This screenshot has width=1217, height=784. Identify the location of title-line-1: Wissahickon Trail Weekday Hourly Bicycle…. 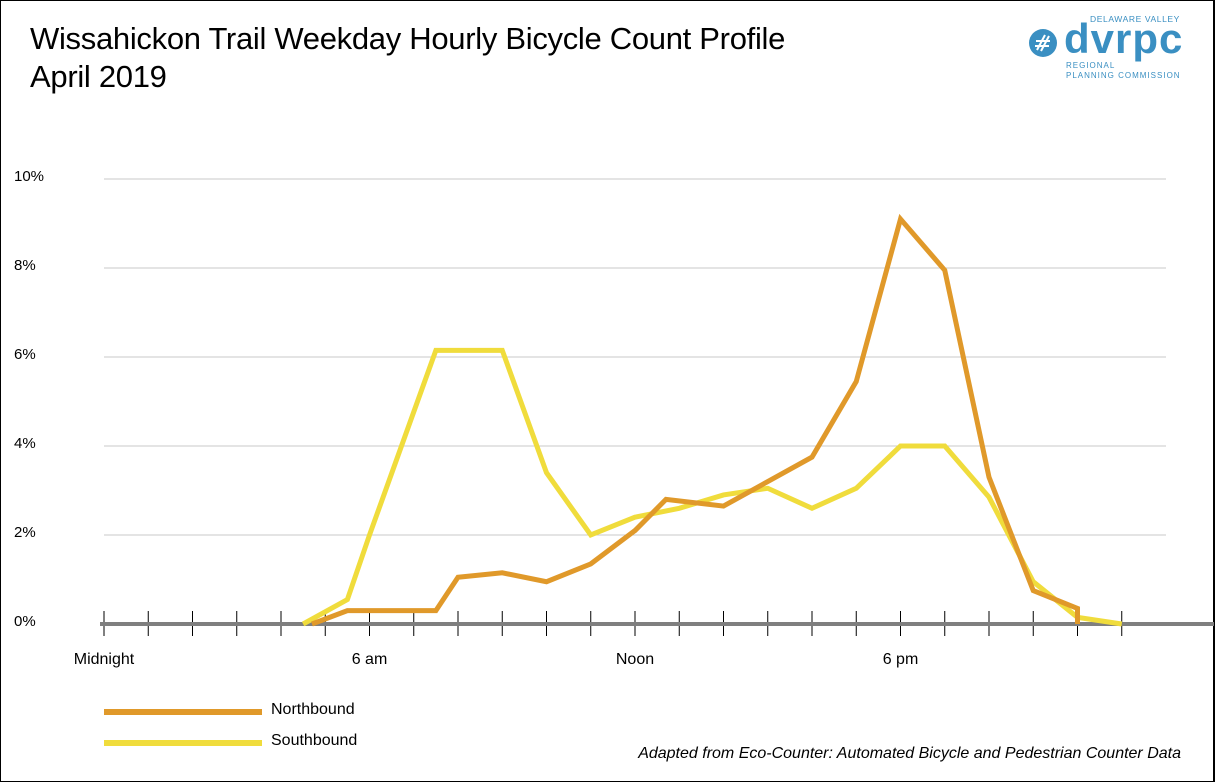
(408, 38).